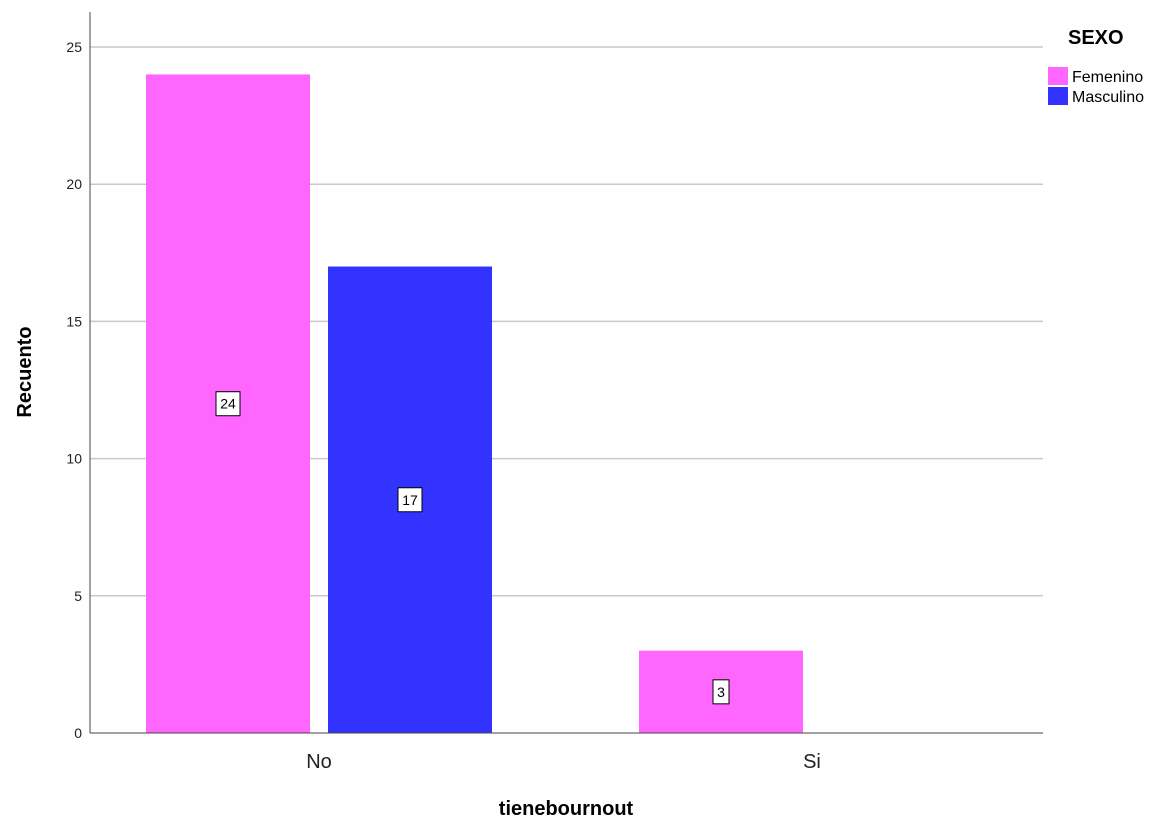  What do you see at coordinates (74, 47) in the screenshot?
I see `y-tick-label: 25` at bounding box center [74, 47].